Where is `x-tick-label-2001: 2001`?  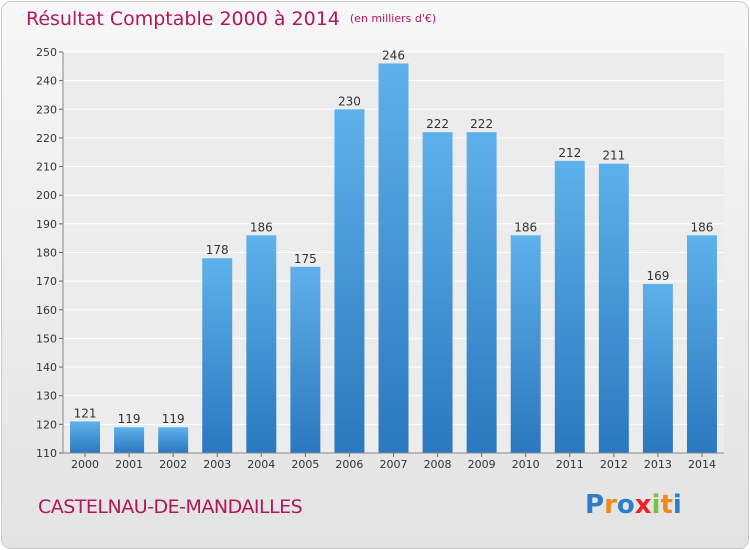
x-tick-label-2001: 2001 is located at coordinates (129, 464).